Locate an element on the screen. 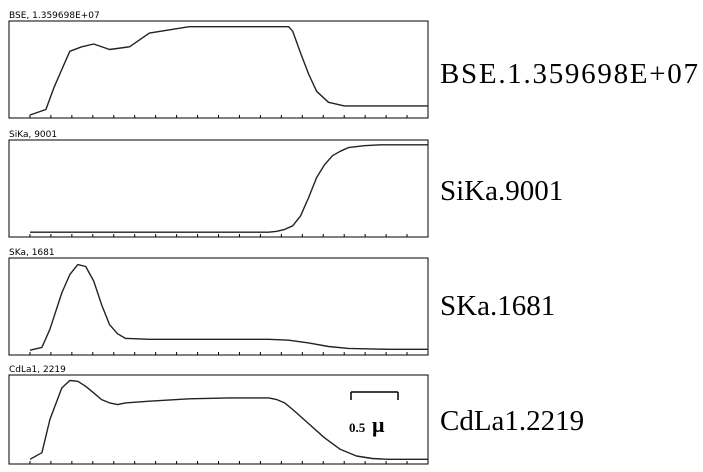  panel-header-label: BSE, 1.359698E+07 is located at coordinates (54, 16).